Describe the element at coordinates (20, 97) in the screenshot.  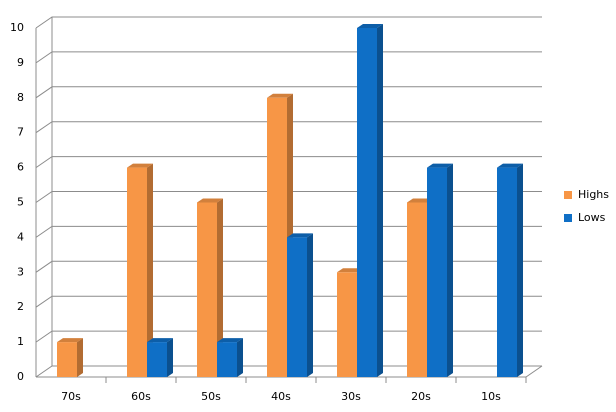
I see `y-tick-label: 8` at that location.